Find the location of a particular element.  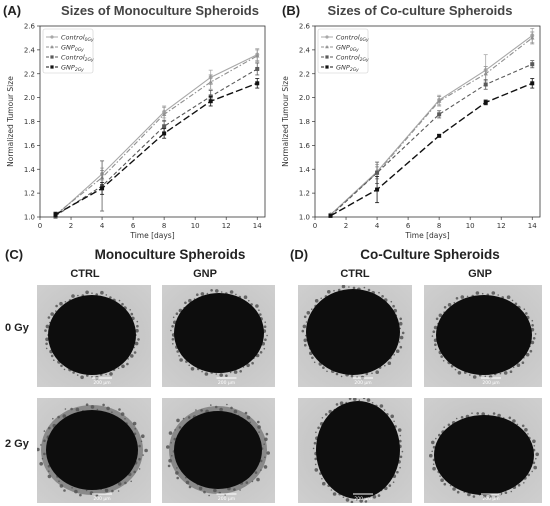

mono-legend-label: Control0Gy is located at coordinates (77, 39).